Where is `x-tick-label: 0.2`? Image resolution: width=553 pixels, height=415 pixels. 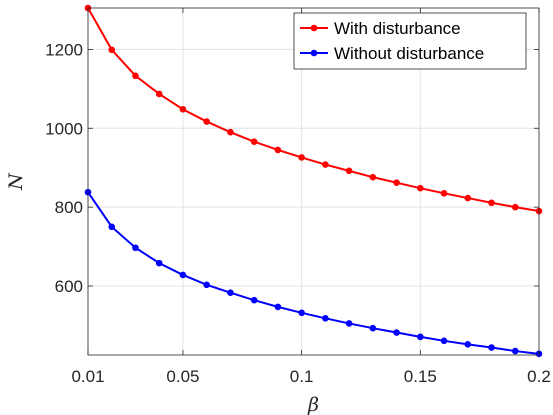 x-tick-label: 0.2 is located at coordinates (539, 376).